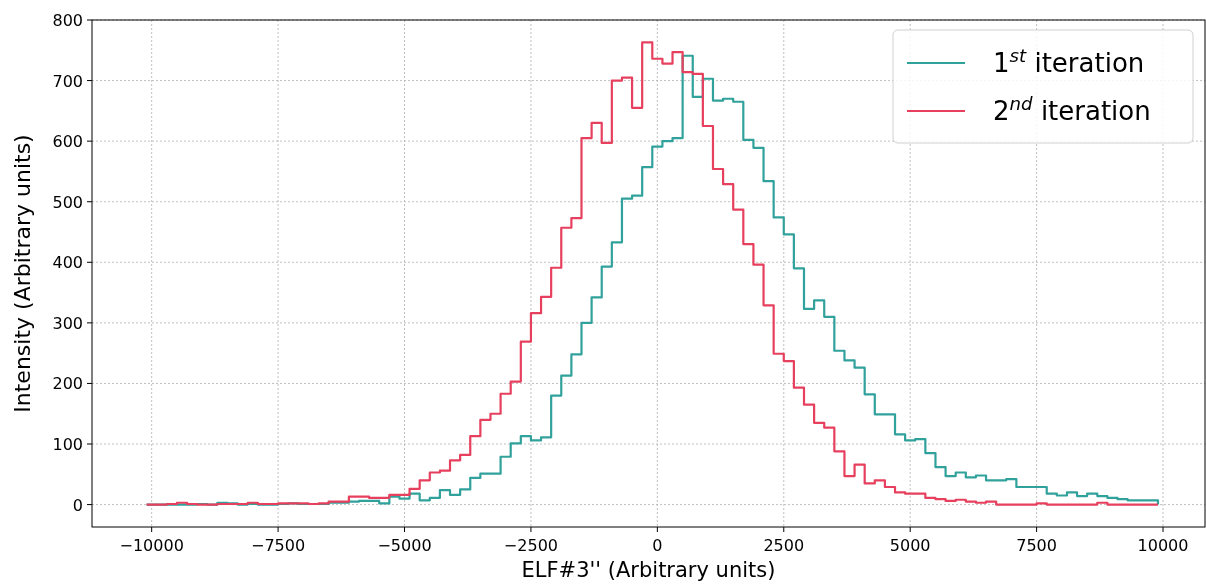 The height and width of the screenshot is (586, 1206). Describe the element at coordinates (404, 545) in the screenshot. I see `x-tick-label: −5000` at that location.